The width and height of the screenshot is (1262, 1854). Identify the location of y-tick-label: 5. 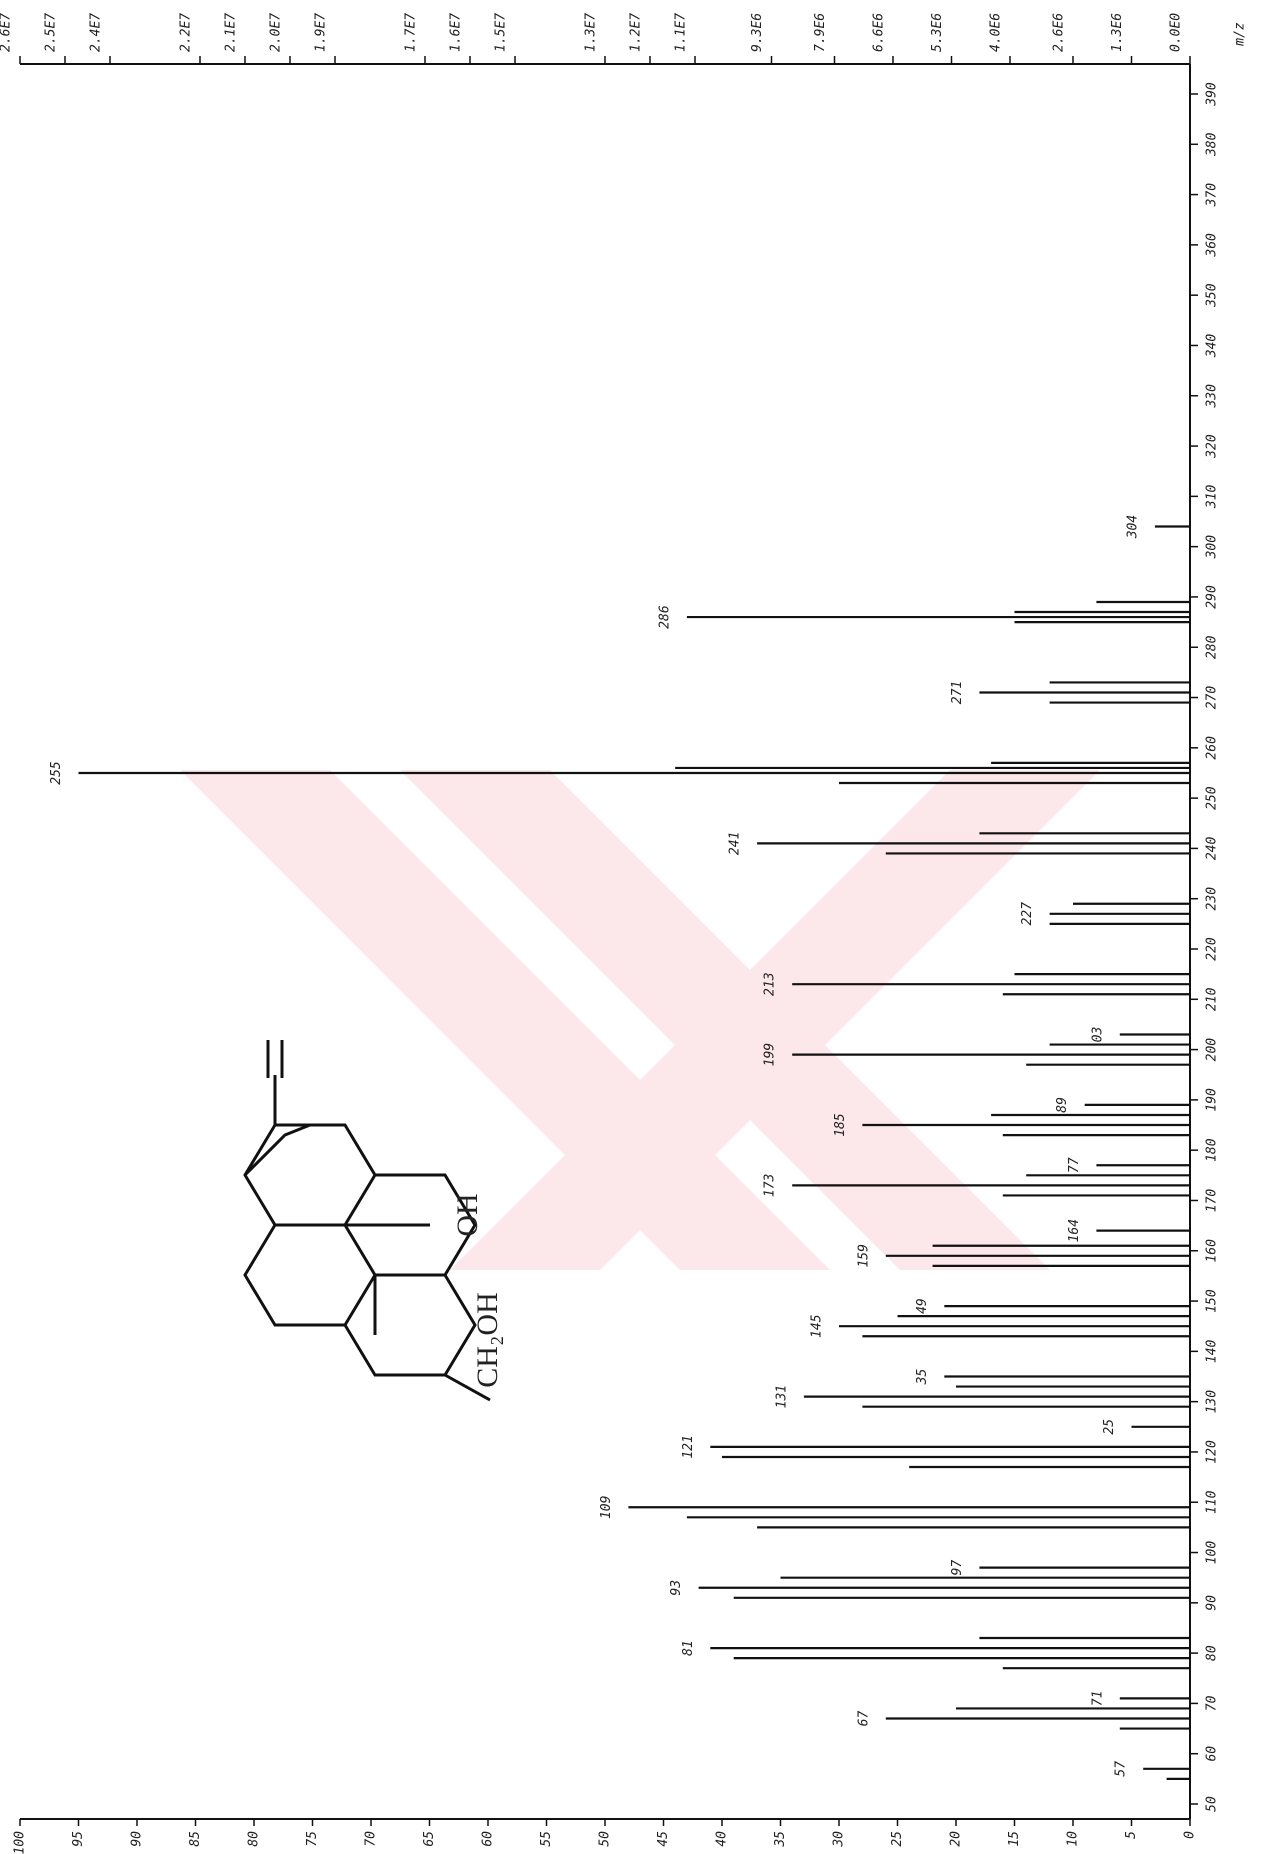
(1131, 1835).